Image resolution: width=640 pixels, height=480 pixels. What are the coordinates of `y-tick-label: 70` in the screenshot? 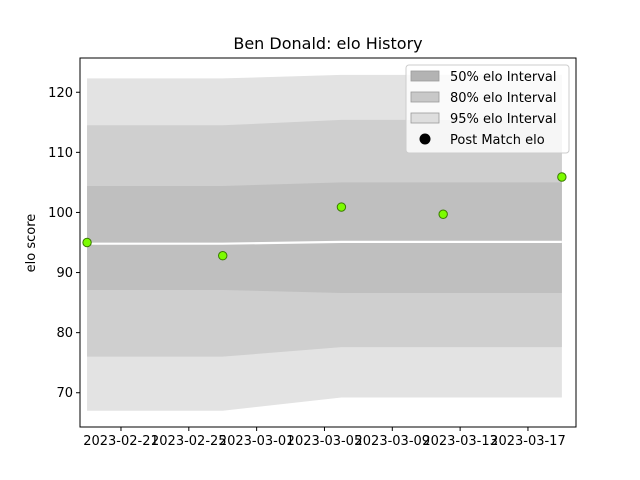 It's located at (64, 393).